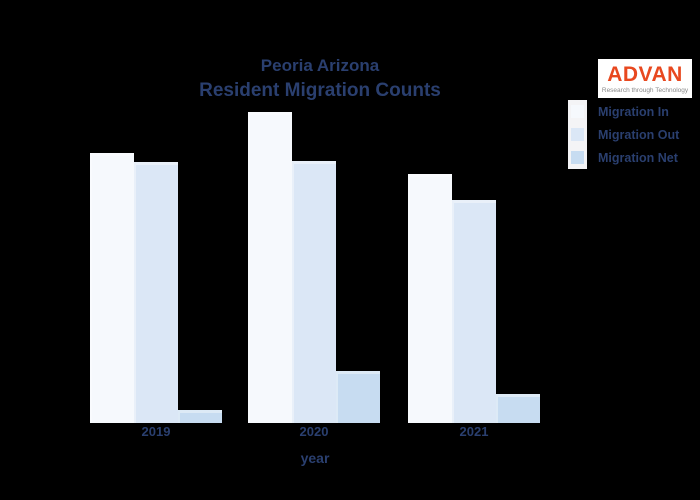  What do you see at coordinates (639, 134) in the screenshot?
I see `legend-label: Migration Out` at bounding box center [639, 134].